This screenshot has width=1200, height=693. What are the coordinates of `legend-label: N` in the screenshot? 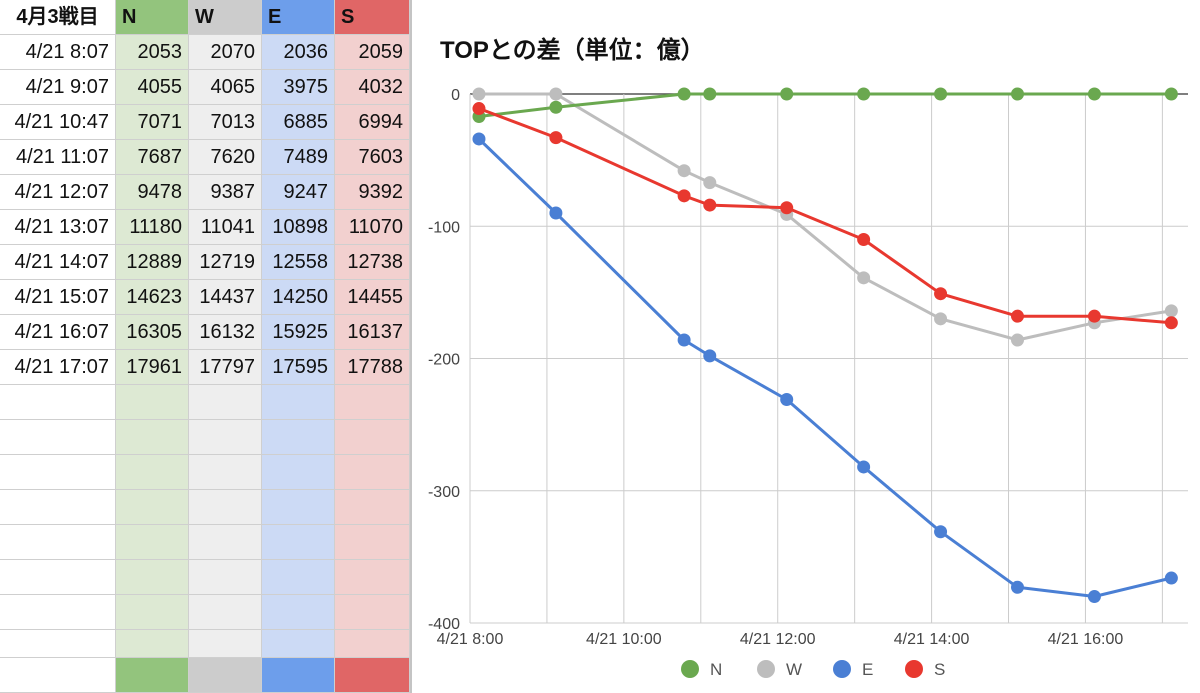 It's located at (716, 669).